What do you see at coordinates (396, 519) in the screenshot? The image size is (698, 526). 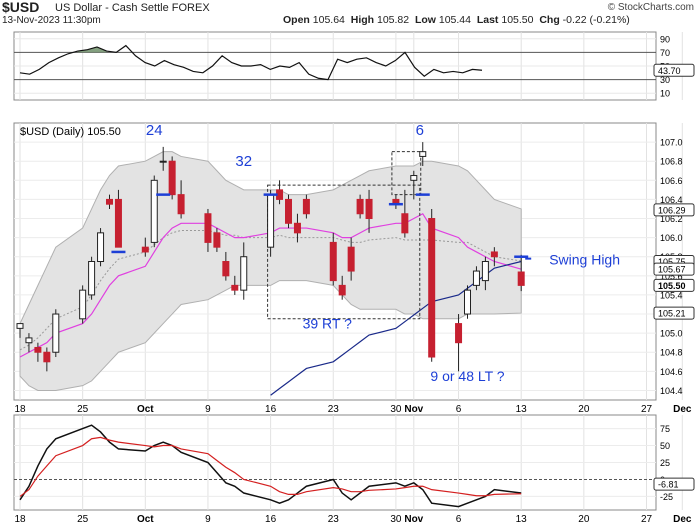 I see `x-tick-label: 30` at bounding box center [396, 519].